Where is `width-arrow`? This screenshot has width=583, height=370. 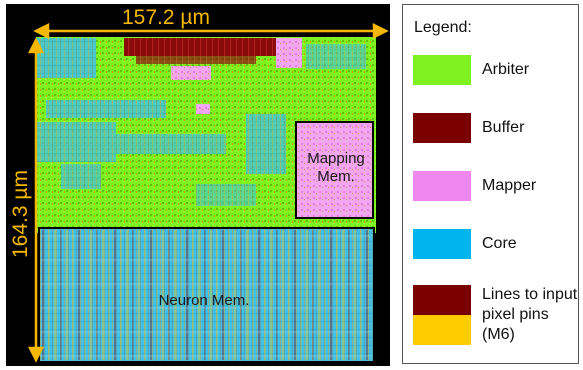
width-arrow is located at coordinates (211, 31).